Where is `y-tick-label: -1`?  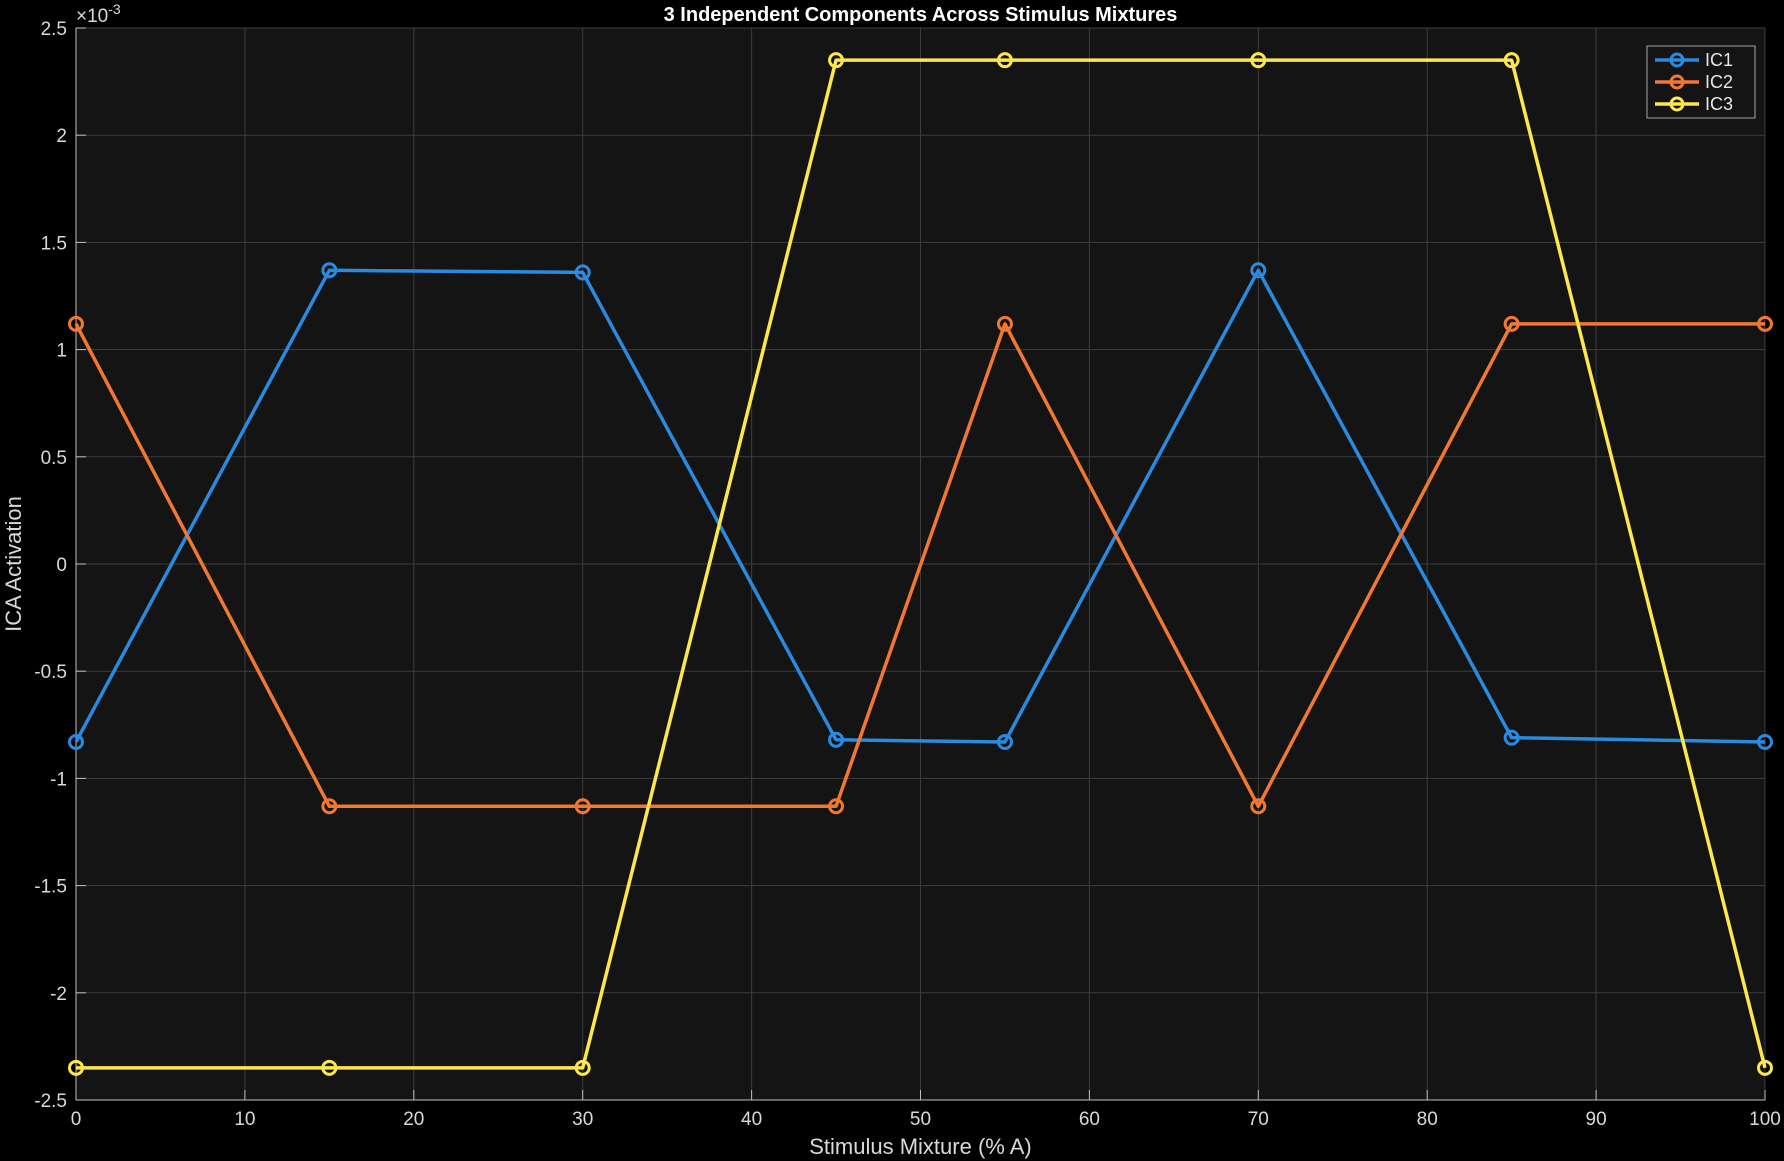 y-tick-label: -1 is located at coordinates (58, 779).